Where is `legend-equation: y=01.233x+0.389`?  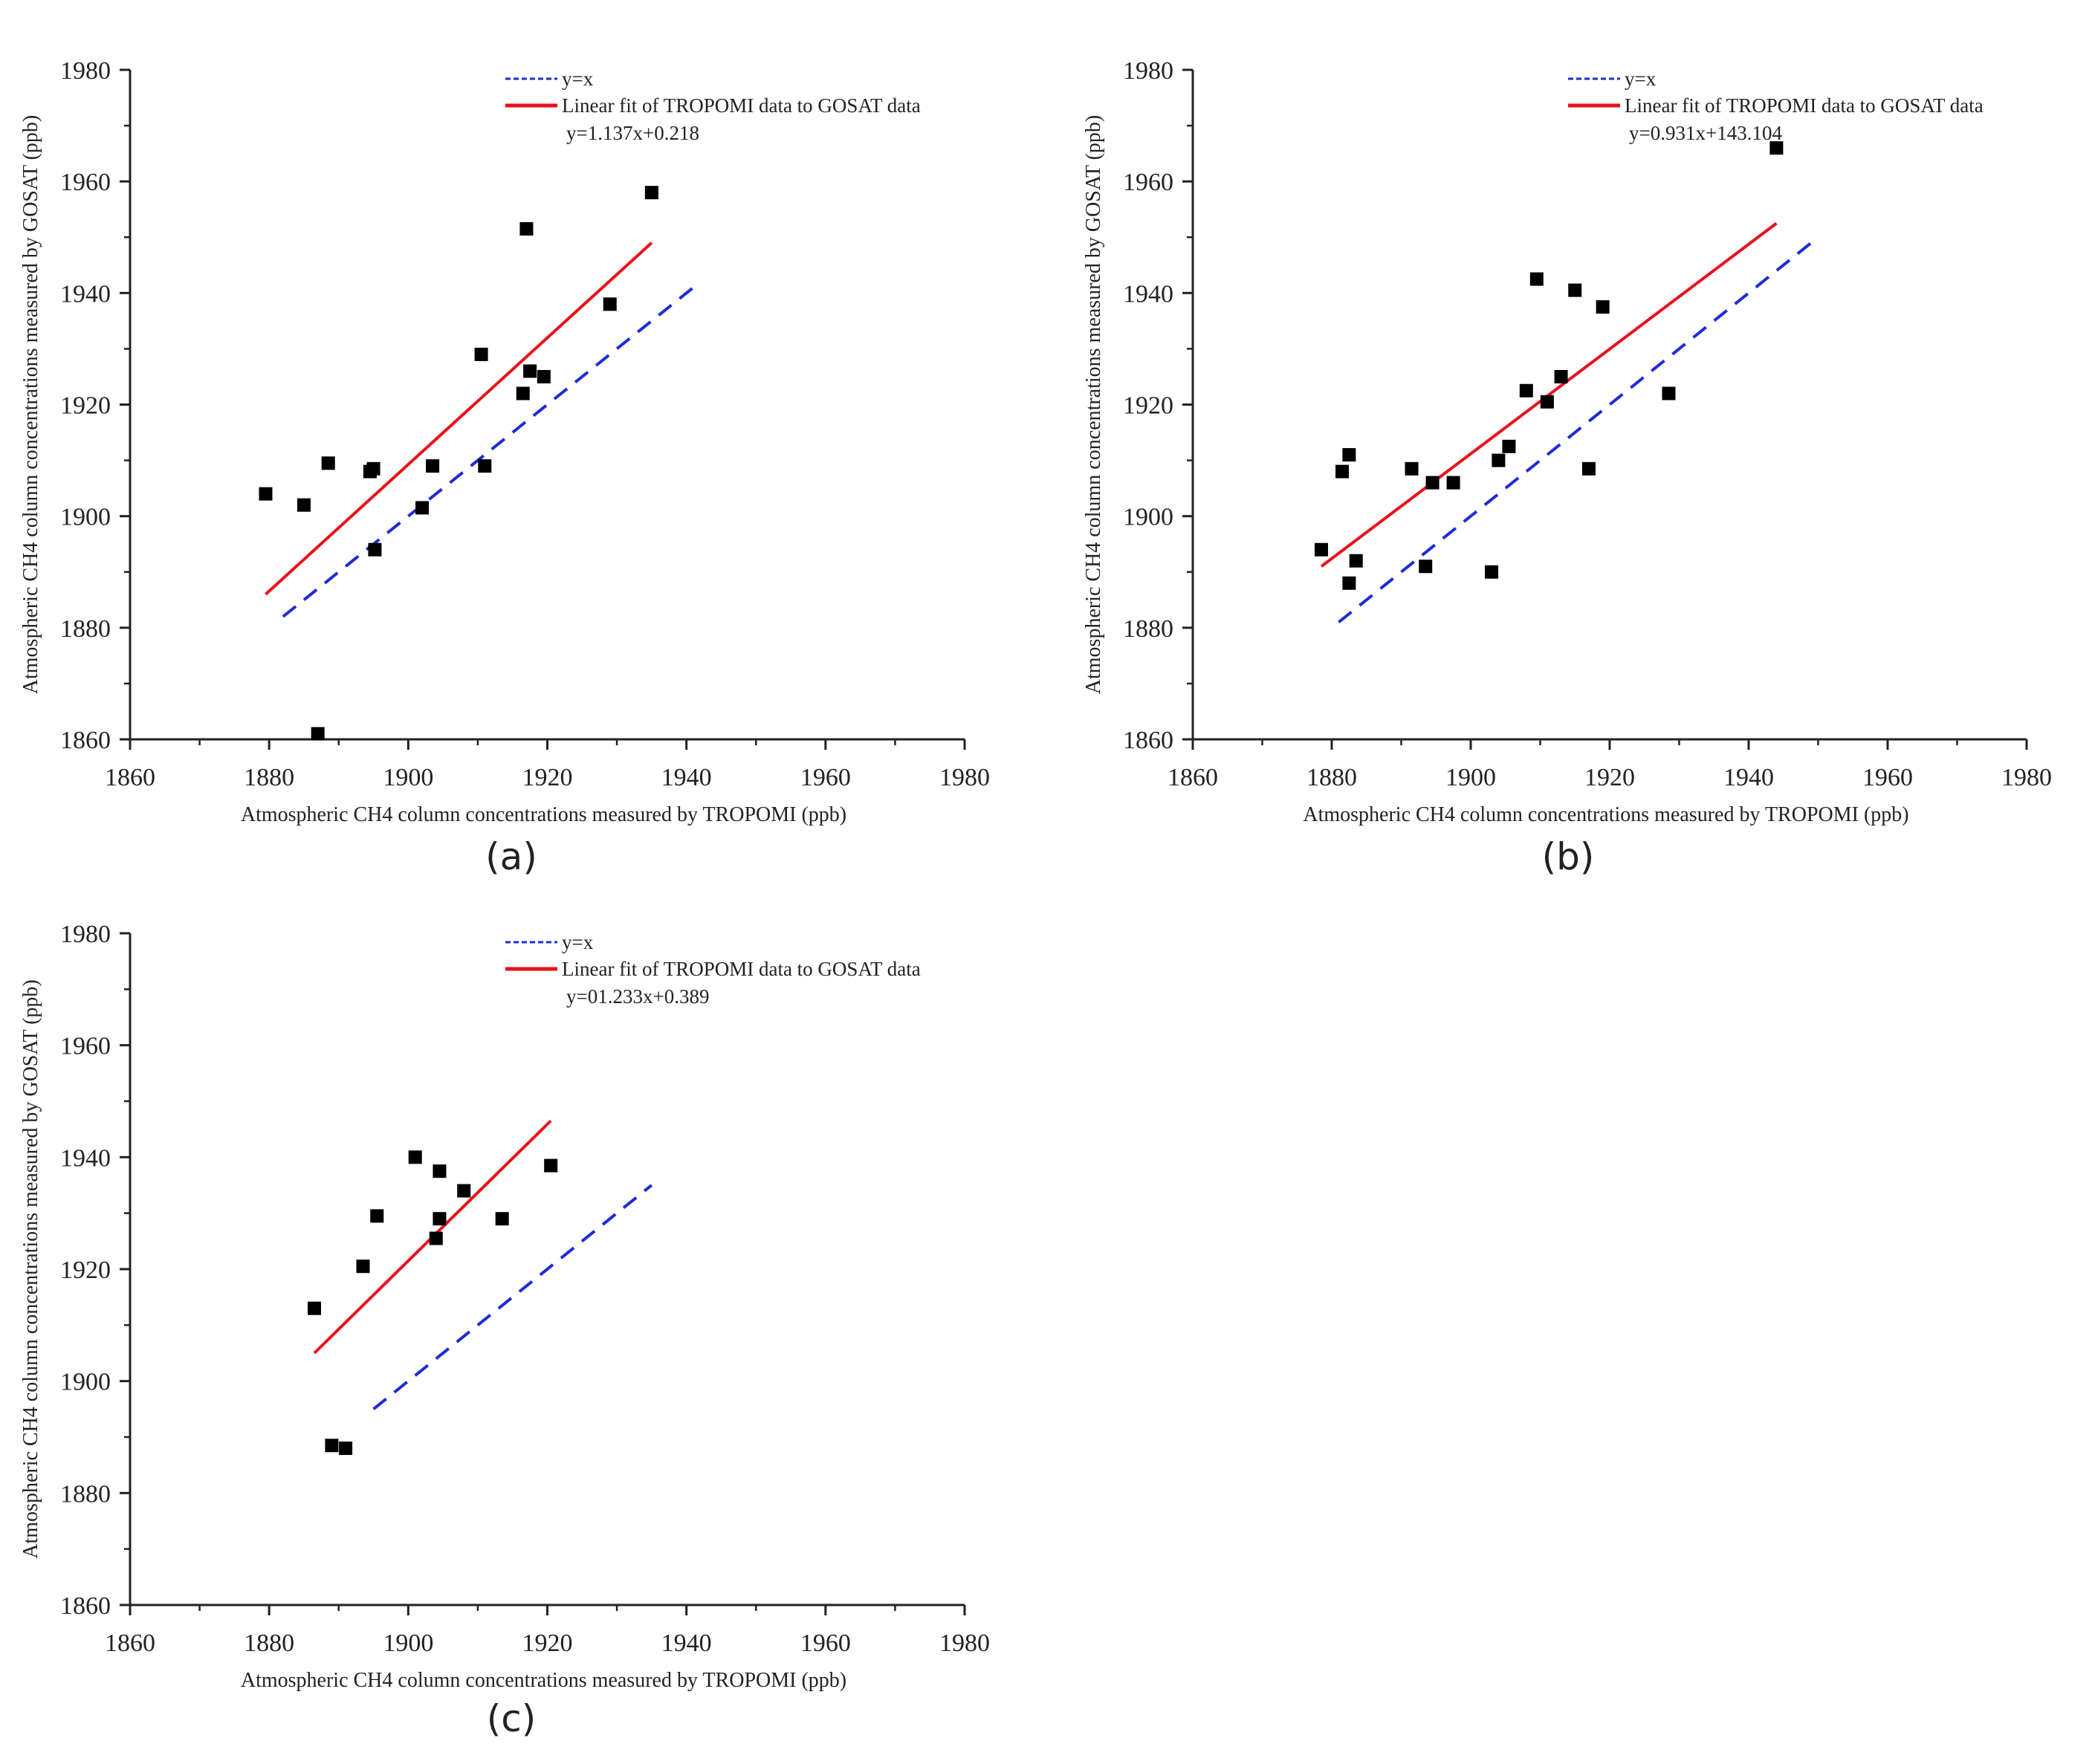
legend-equation: y=01.233x+0.389 is located at coordinates (637, 996).